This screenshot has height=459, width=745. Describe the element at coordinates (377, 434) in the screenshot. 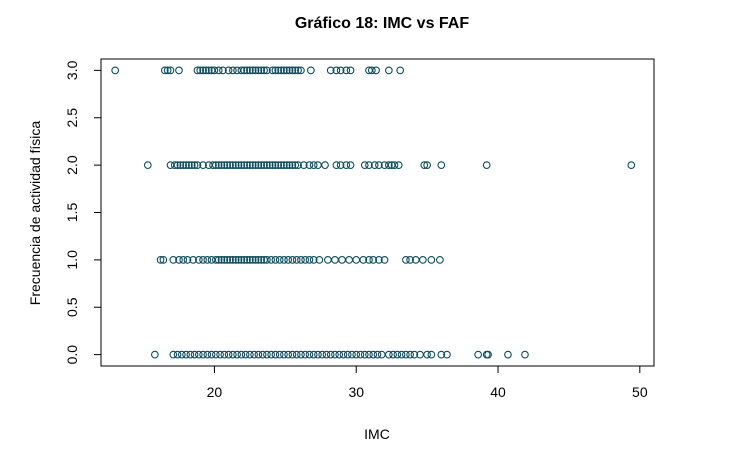

I see `x-axis-label: IMC` at that location.